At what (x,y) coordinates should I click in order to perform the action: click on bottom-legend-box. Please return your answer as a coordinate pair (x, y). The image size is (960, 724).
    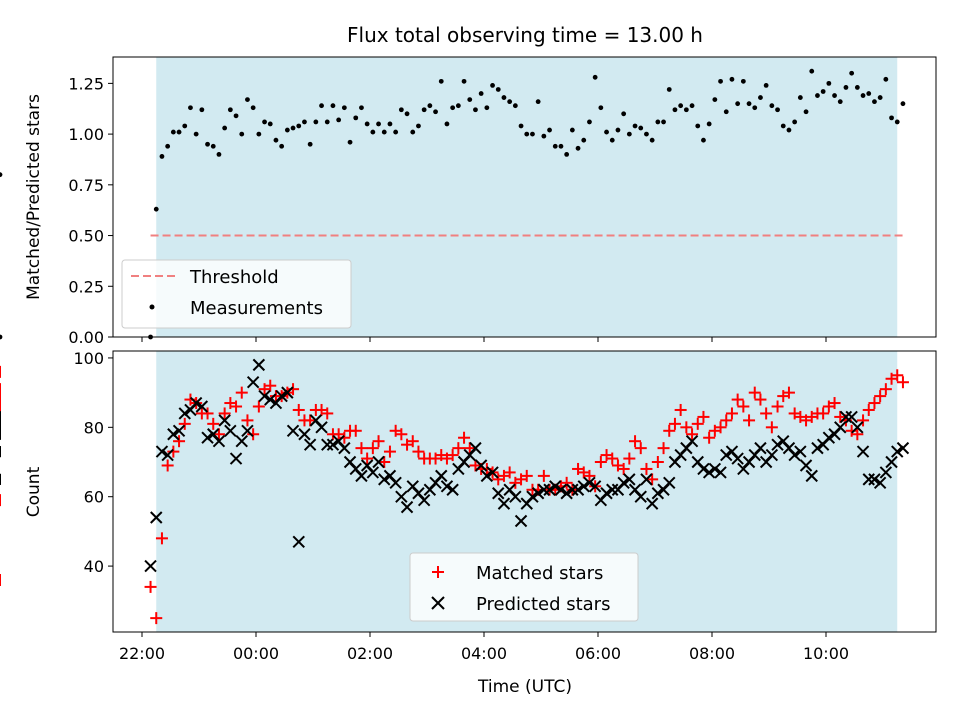
    Looking at the image, I should click on (524, 587).